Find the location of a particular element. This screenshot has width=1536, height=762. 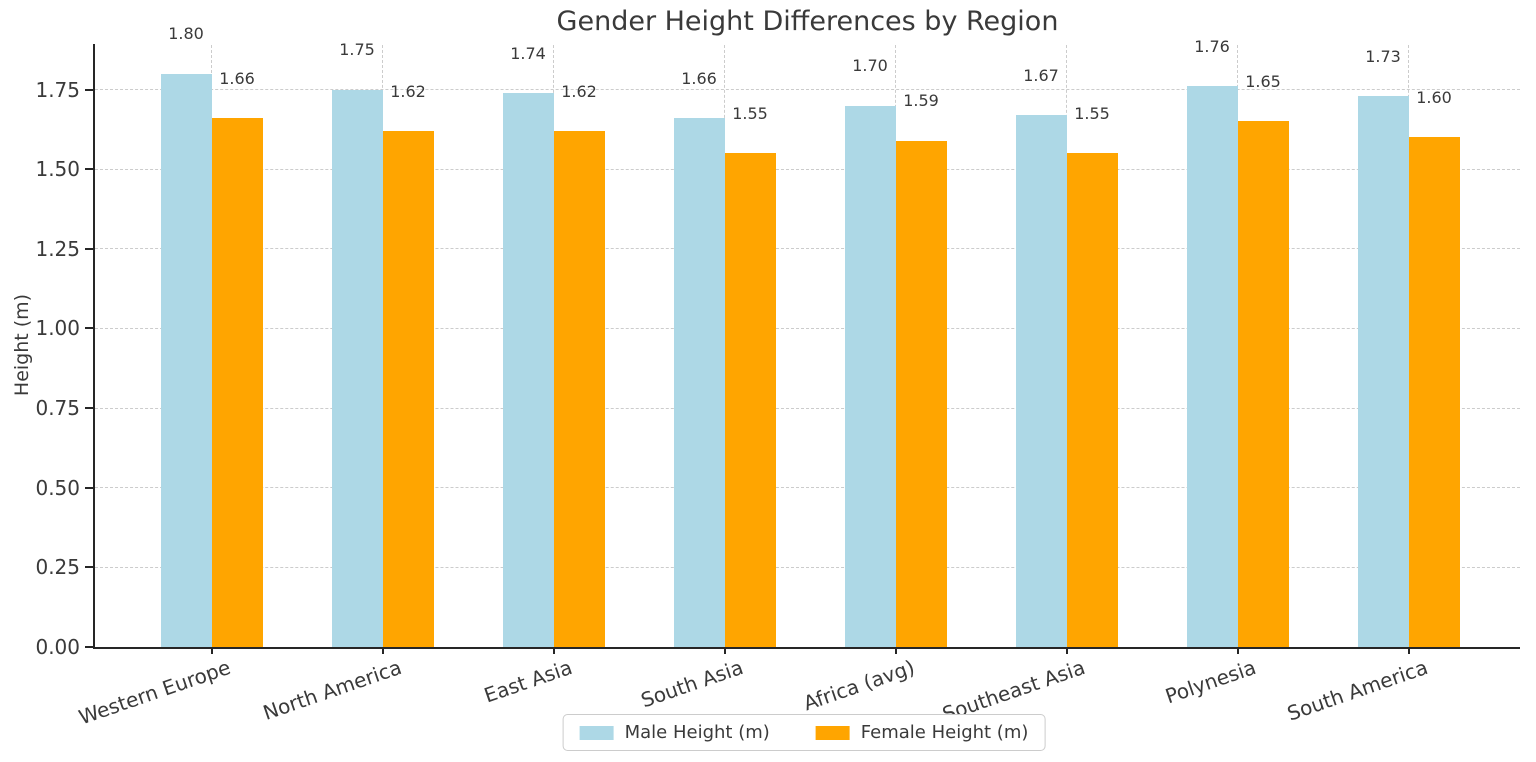

y-tick-label: 0.00 is located at coordinates (57, 647).